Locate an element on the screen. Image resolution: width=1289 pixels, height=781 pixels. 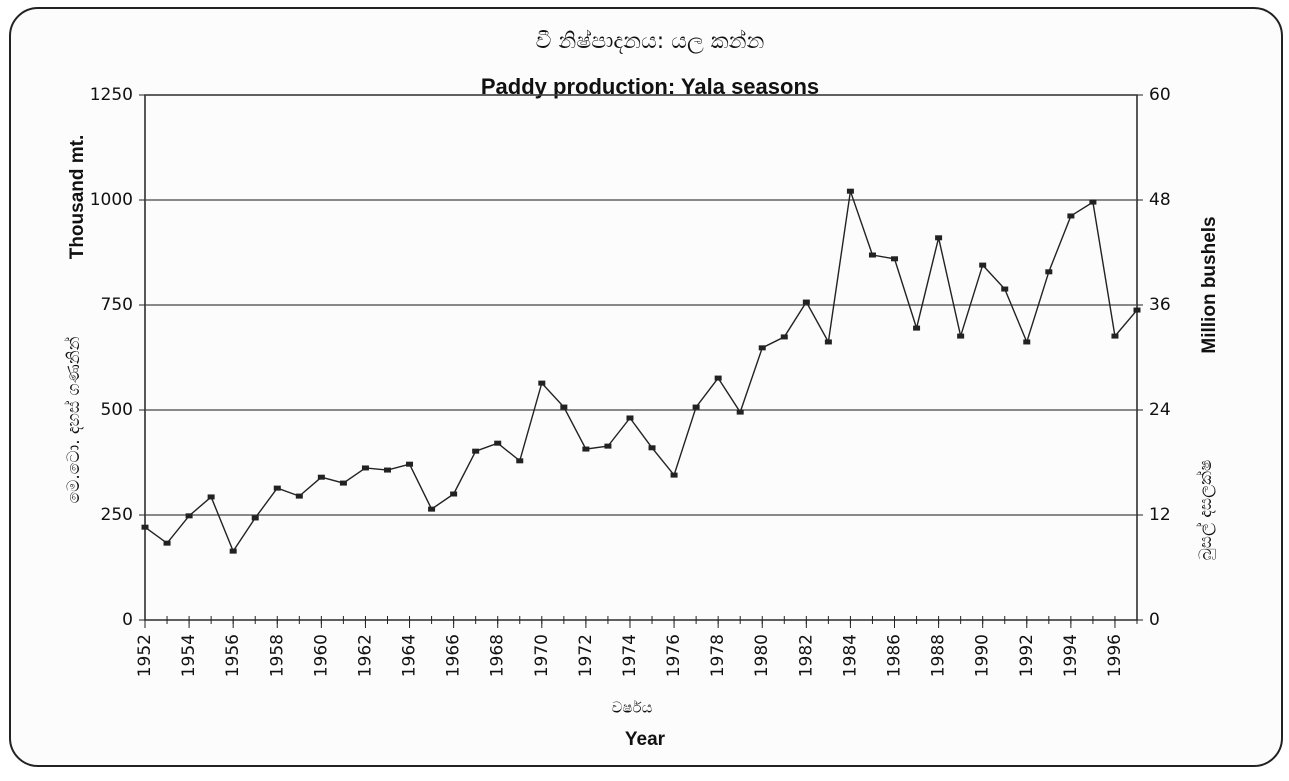
y-tick-label: 500 is located at coordinates (117, 410).